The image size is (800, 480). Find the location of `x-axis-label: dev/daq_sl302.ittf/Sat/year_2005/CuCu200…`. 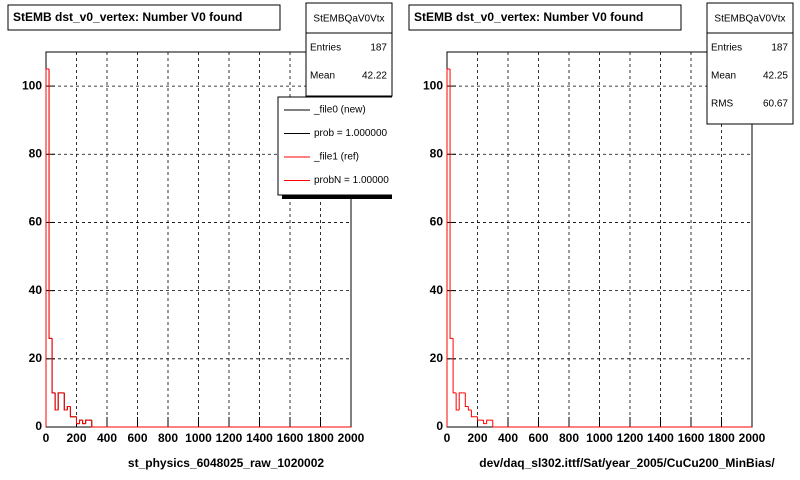

x-axis-label: dev/daq_sl302.ittf/Sat/year_2005/CuCu200… is located at coordinates (627, 463).